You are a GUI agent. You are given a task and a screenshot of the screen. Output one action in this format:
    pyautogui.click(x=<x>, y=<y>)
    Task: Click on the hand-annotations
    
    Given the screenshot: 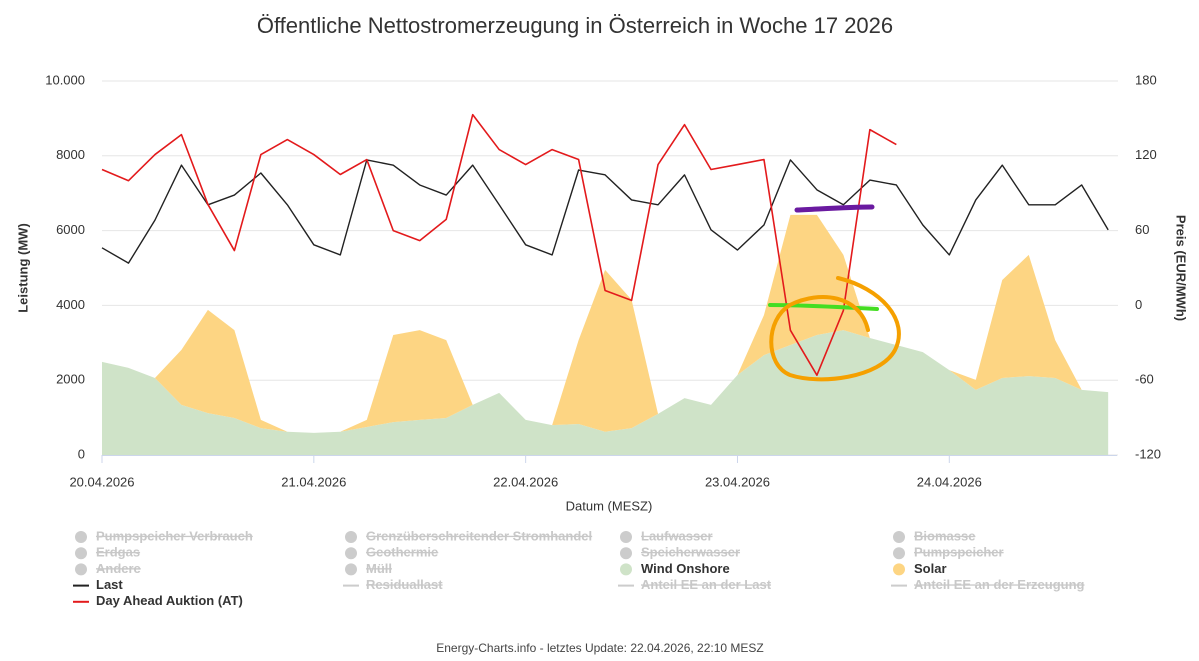 What is the action you would take?
    pyautogui.click(x=834, y=293)
    